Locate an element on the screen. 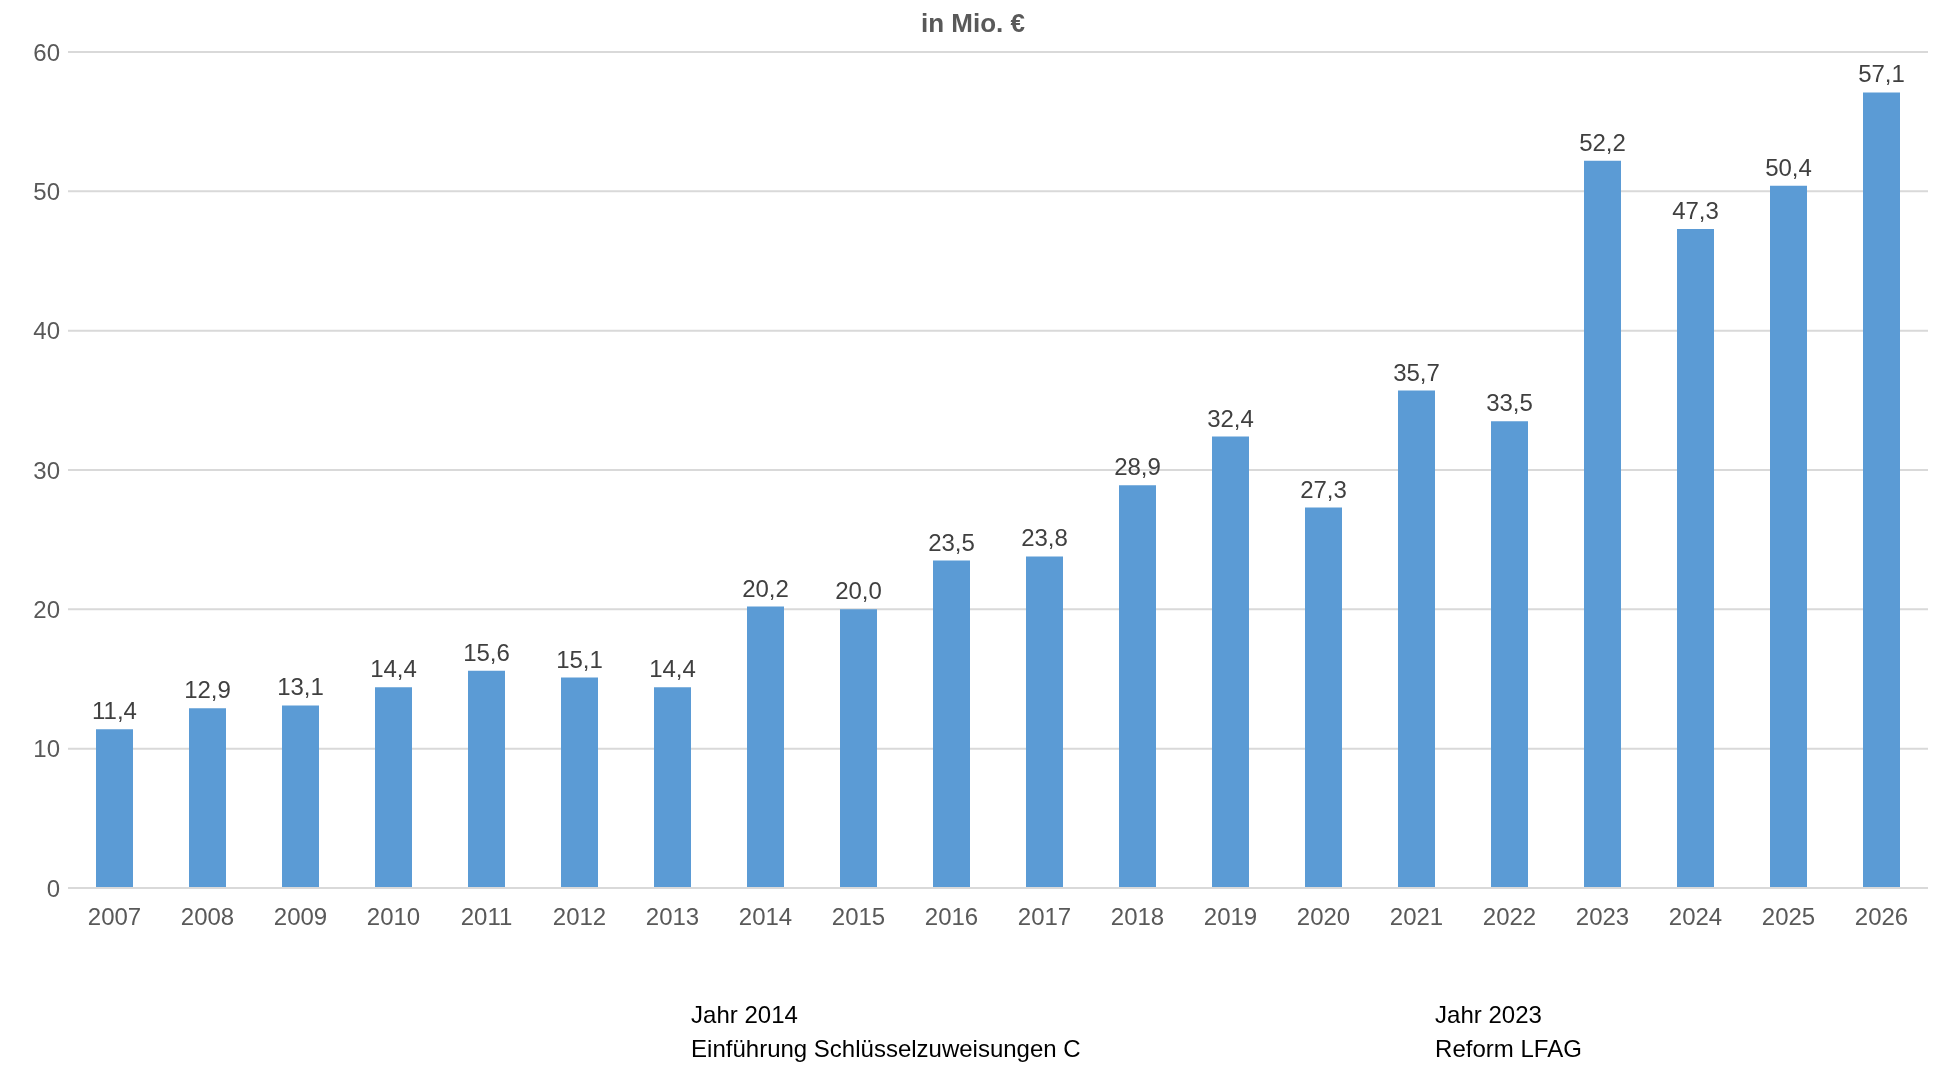 Image resolution: width=1946 pixels, height=1067 pixels. y-tick-label: 50 is located at coordinates (46, 191).